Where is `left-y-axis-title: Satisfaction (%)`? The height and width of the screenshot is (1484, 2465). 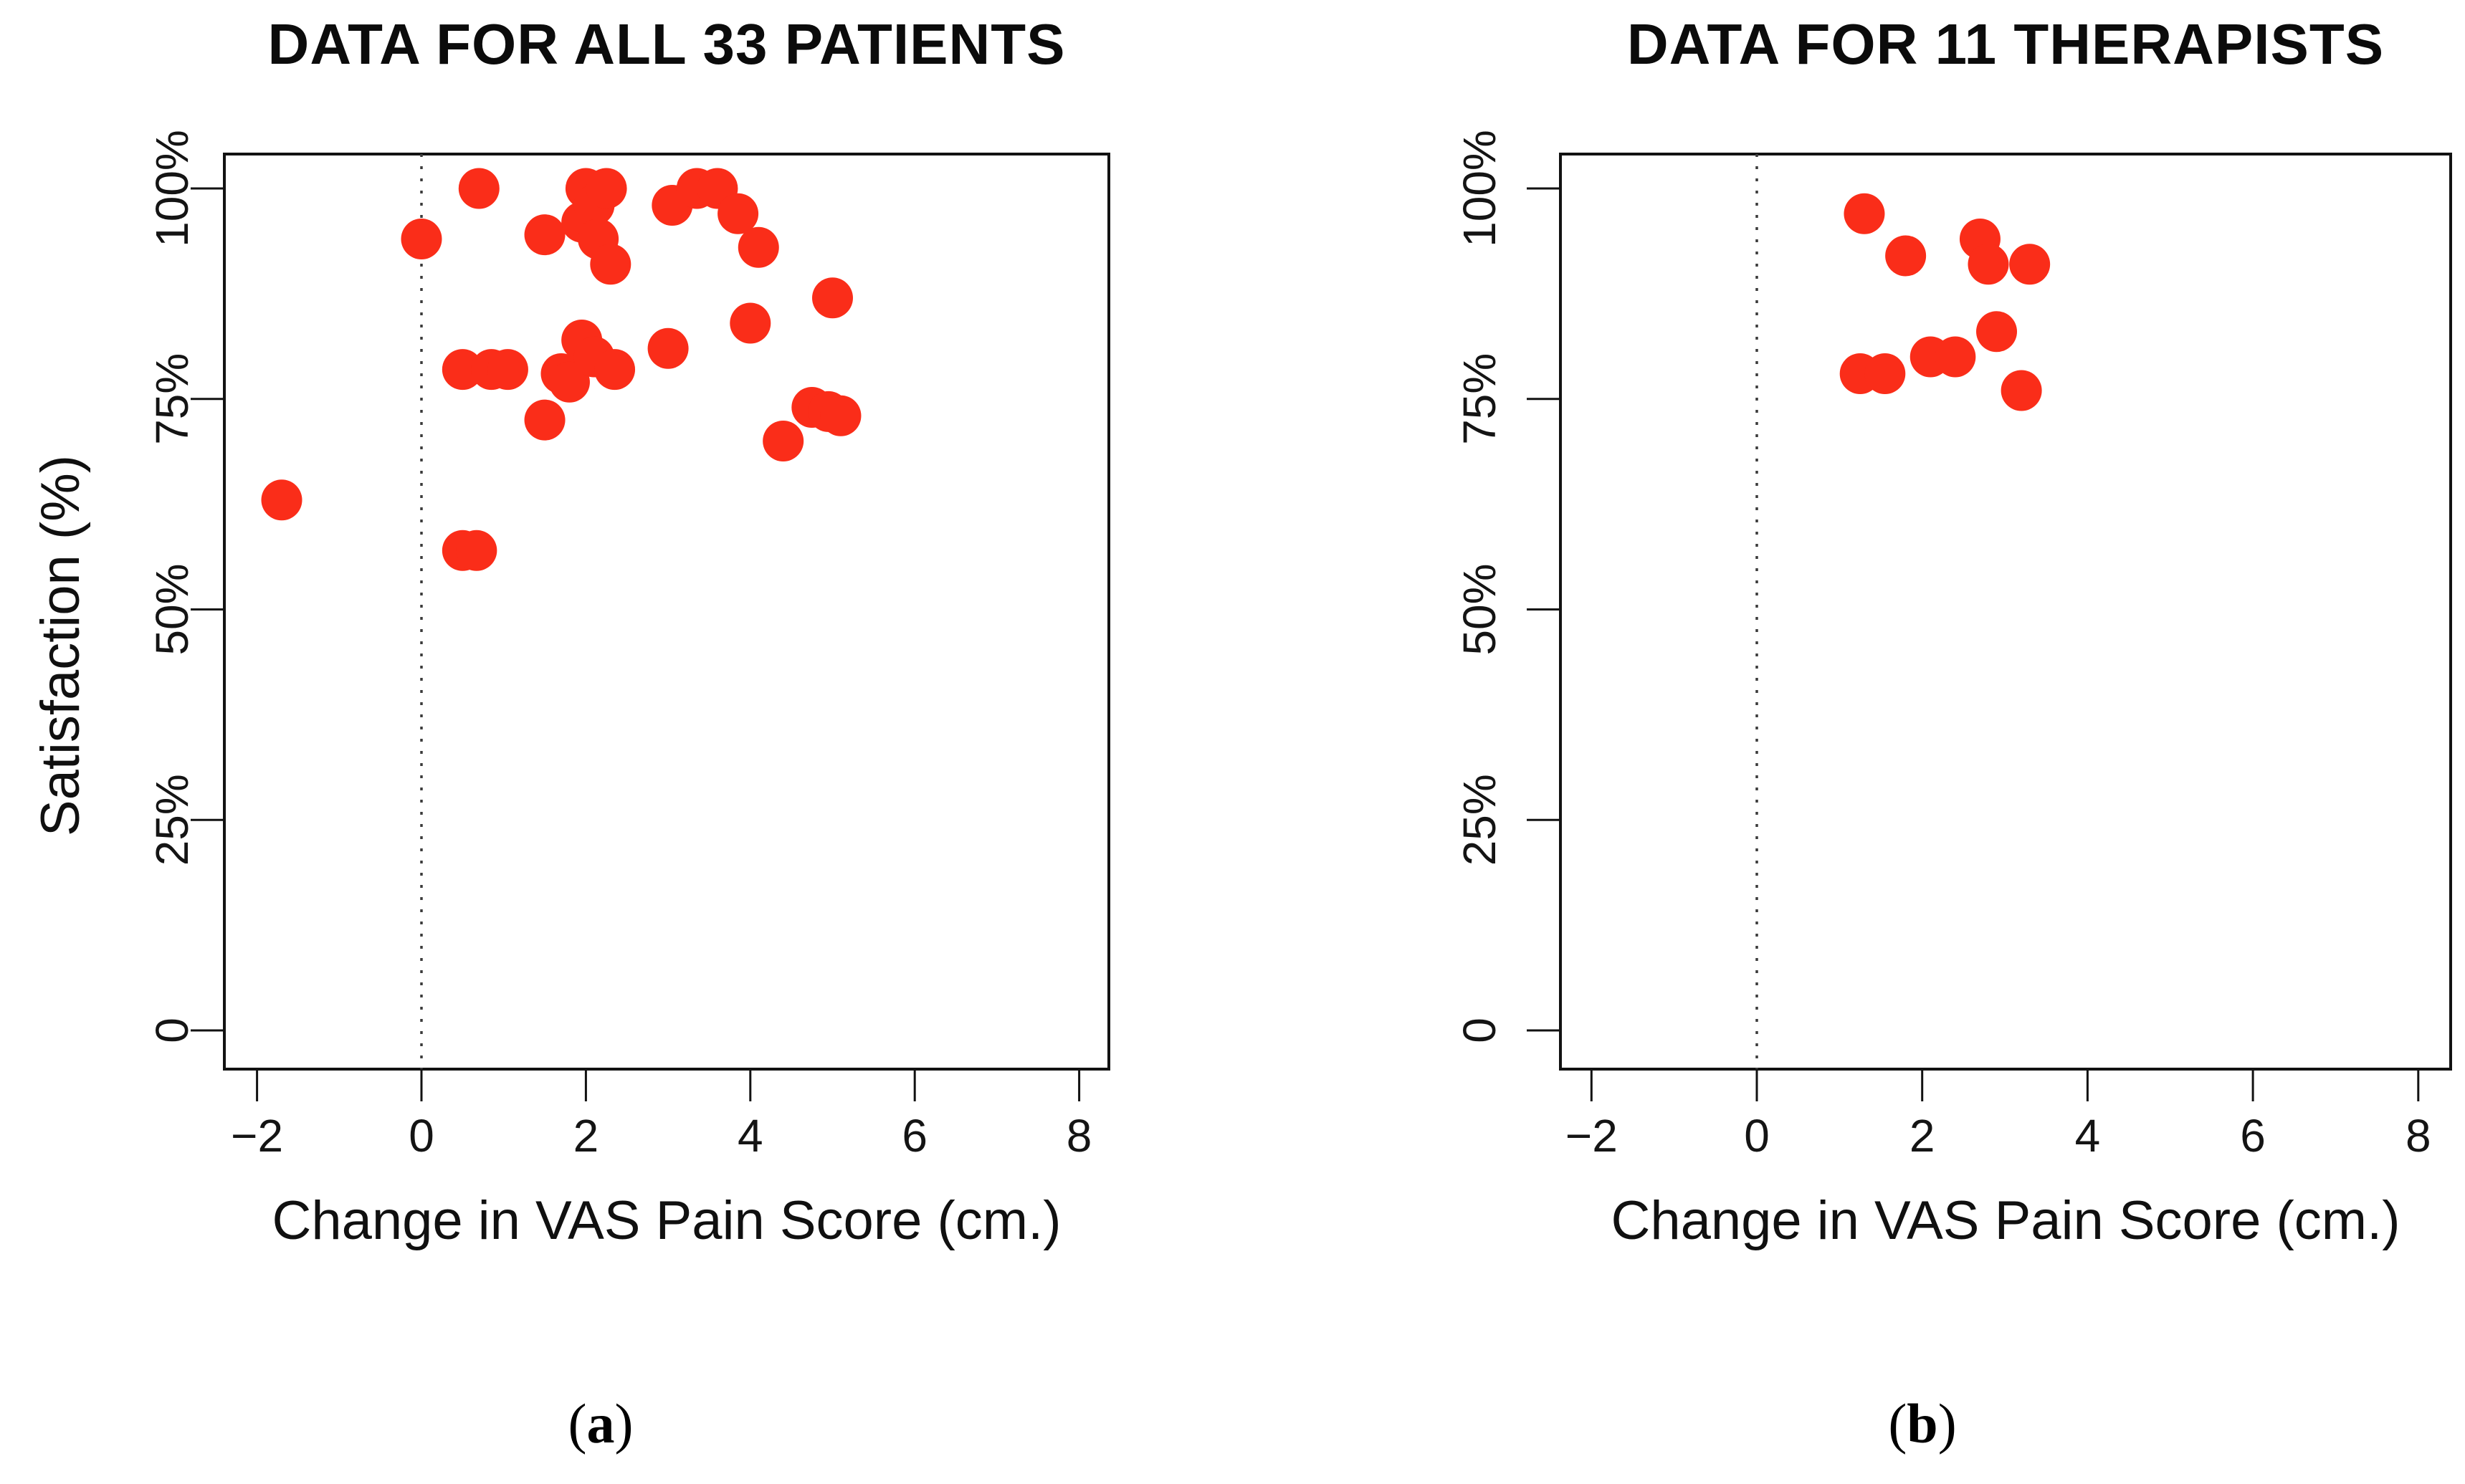 left-y-axis-title: Satisfaction (%) is located at coordinates (60, 645).